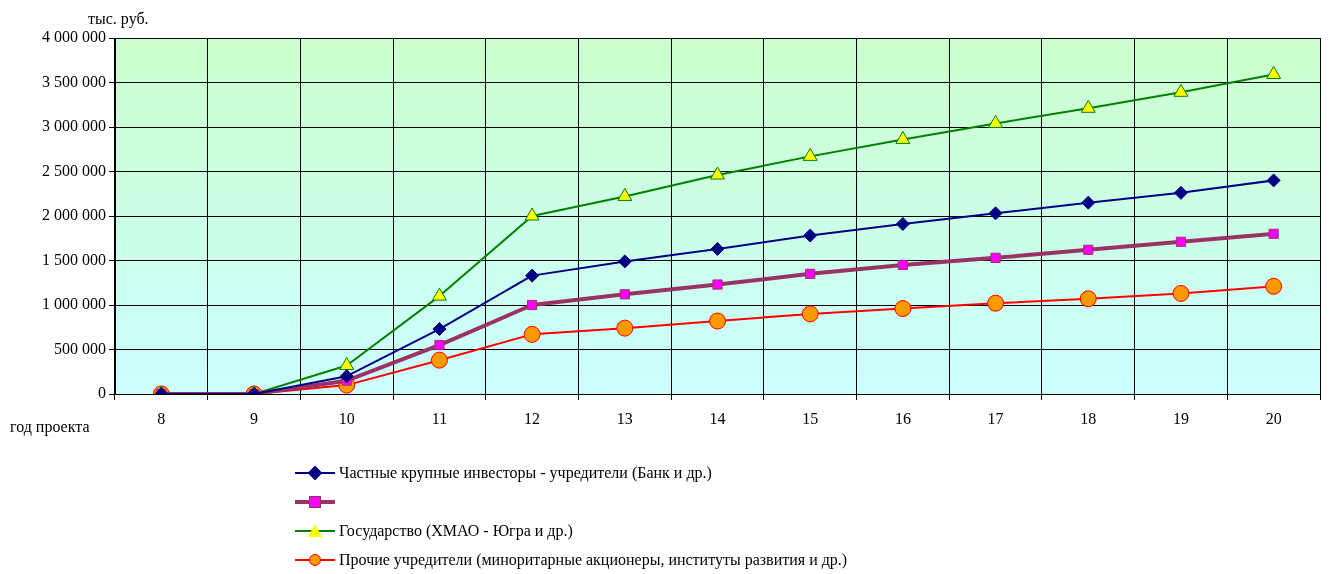 The height and width of the screenshot is (574, 1332). I want to click on x-tick-label: 8, so click(161, 418).